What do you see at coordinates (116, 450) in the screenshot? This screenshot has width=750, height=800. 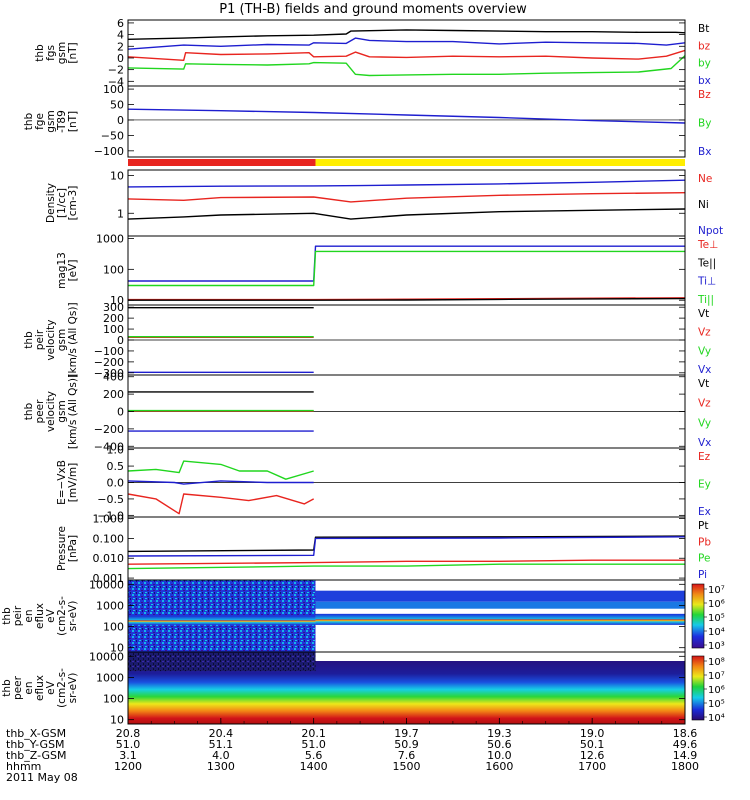 I see `y-tick-label: 1.0` at bounding box center [116, 450].